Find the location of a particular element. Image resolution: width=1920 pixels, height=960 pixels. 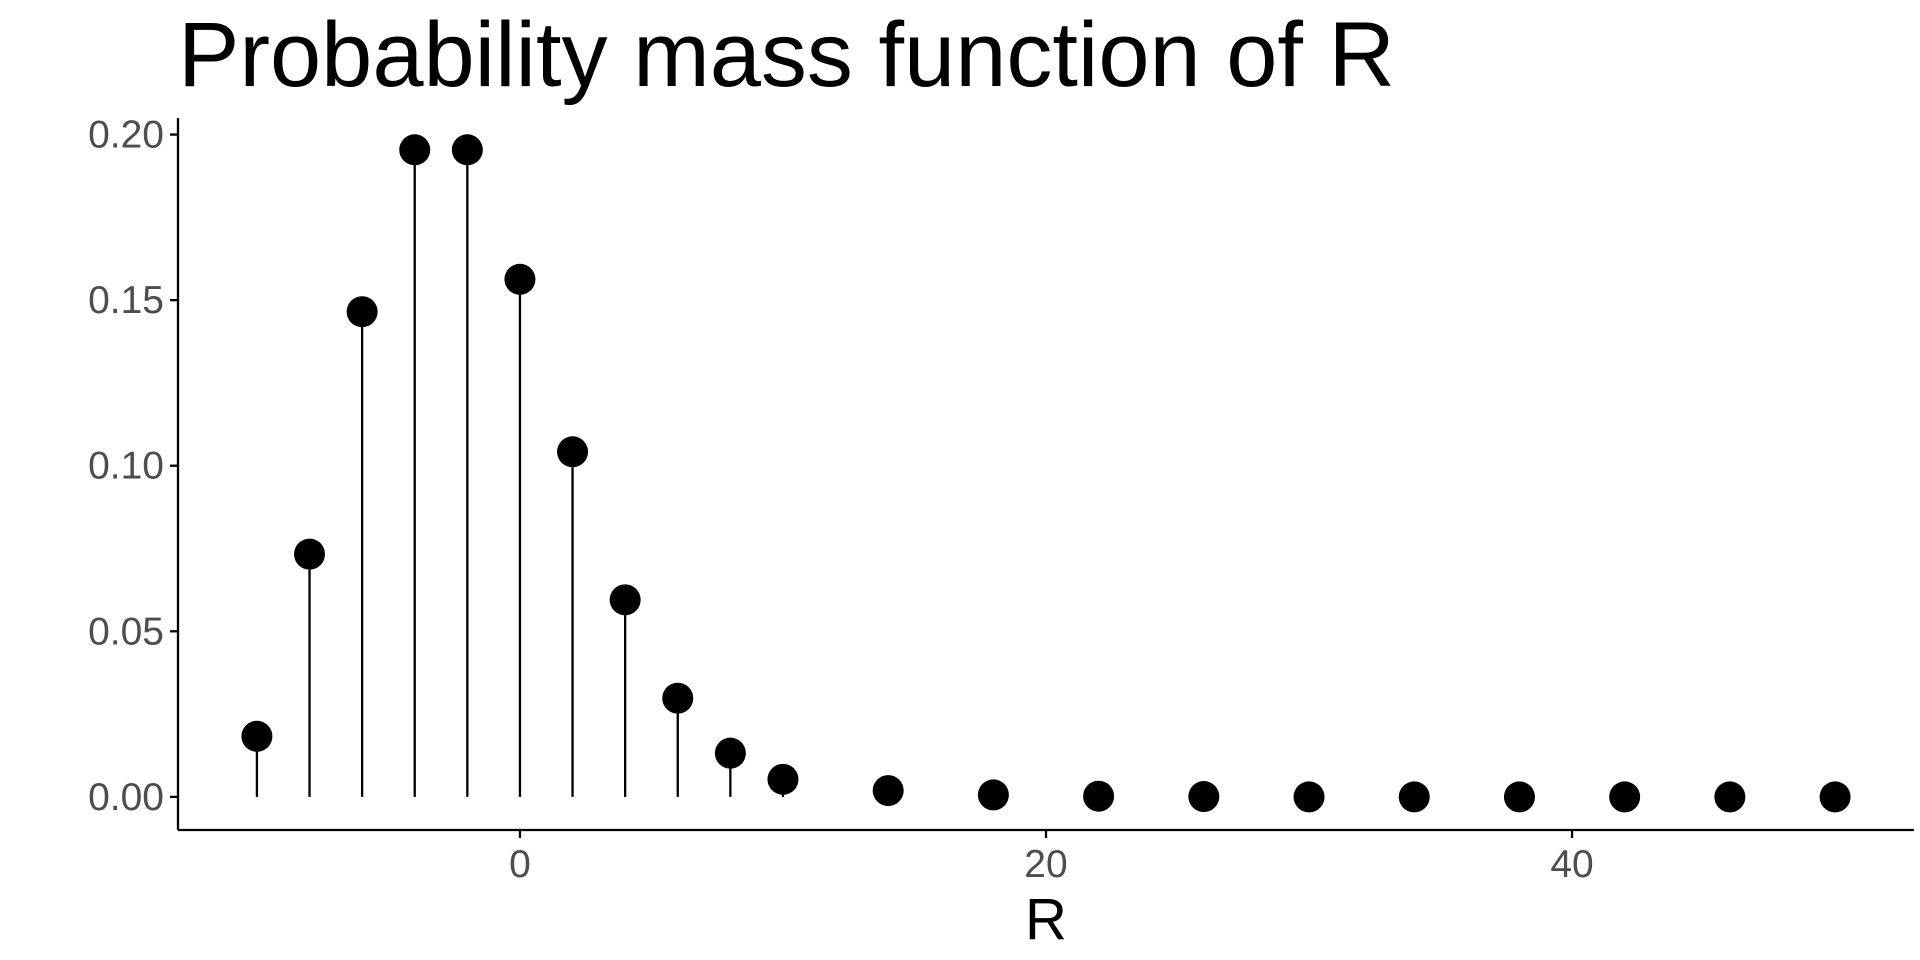

y-tick-label: 0.00 is located at coordinates (126, 797).